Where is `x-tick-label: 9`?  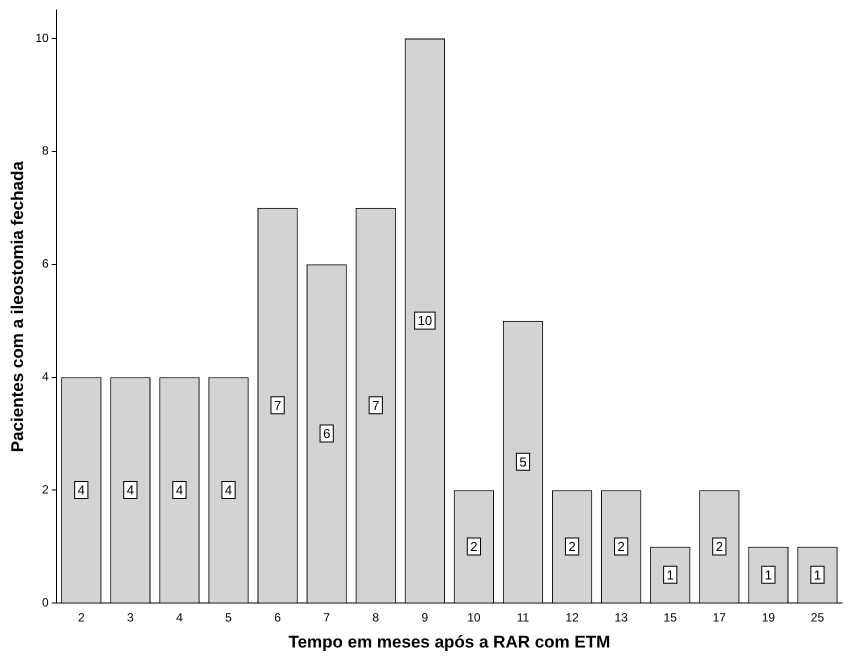 x-tick-label: 9 is located at coordinates (424, 617).